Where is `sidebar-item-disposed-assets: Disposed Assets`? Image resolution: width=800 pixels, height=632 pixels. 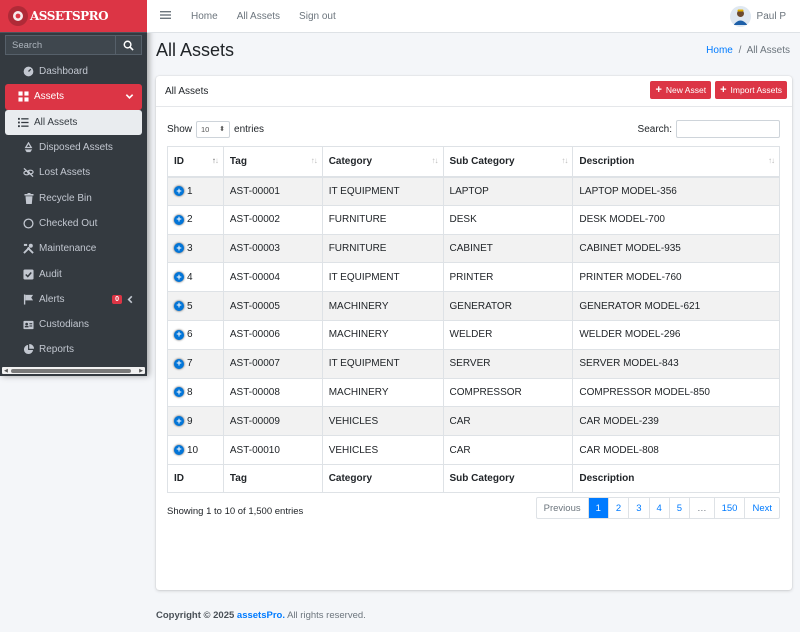 sidebar-item-disposed-assets: Disposed Assets is located at coordinates (73, 147).